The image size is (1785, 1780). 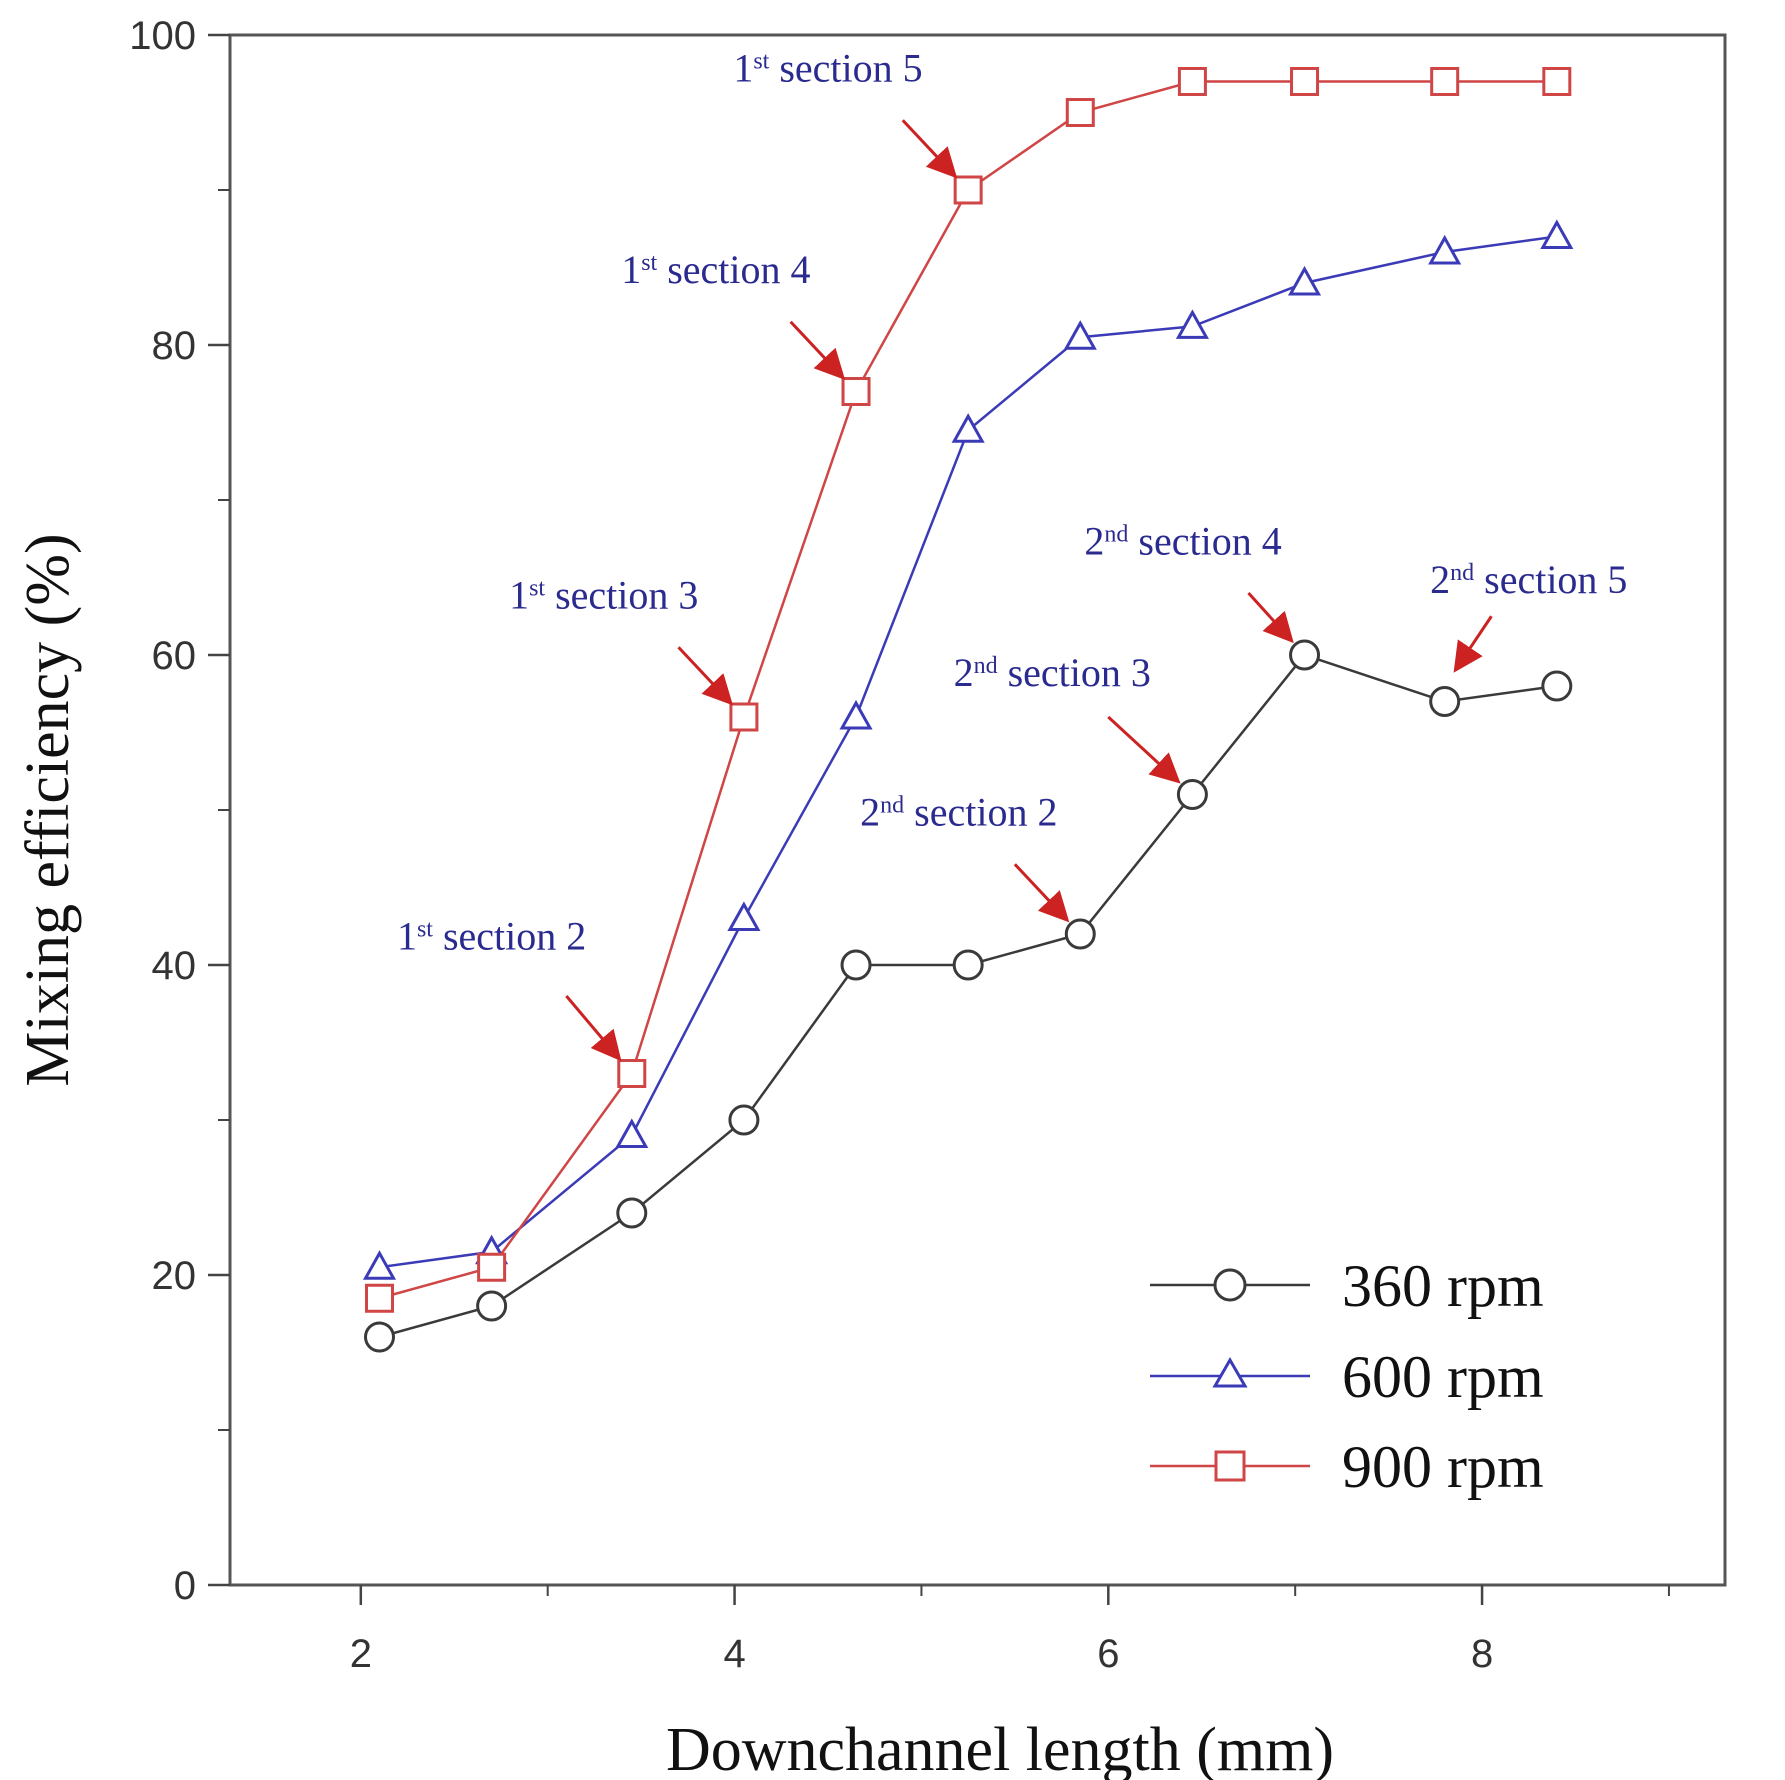 What do you see at coordinates (603, 595) in the screenshot?
I see `annotation-label: 1st section 3` at bounding box center [603, 595].